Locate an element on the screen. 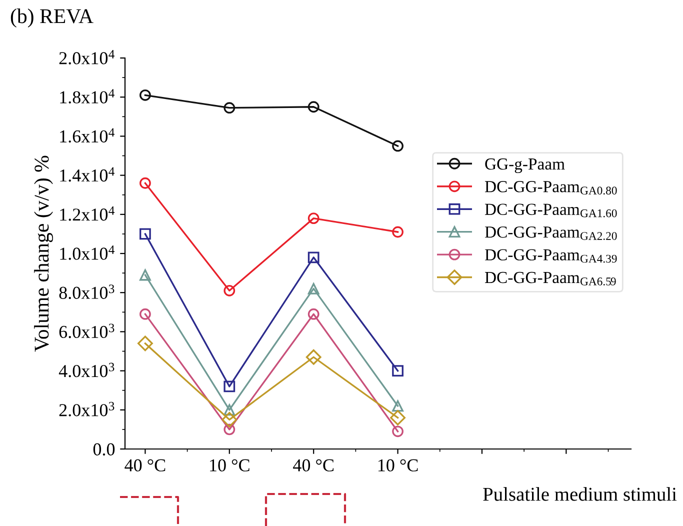 The image size is (683, 526). y-axis-title: Volume change (v/v) % is located at coordinates (44, 254).